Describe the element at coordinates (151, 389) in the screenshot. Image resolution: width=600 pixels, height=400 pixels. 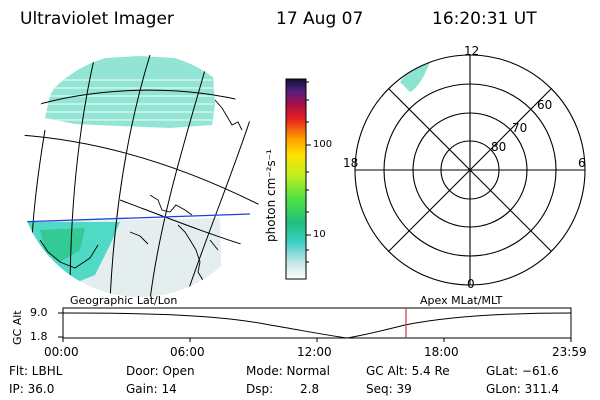
I see `gain-status: Gain: 14` at that location.